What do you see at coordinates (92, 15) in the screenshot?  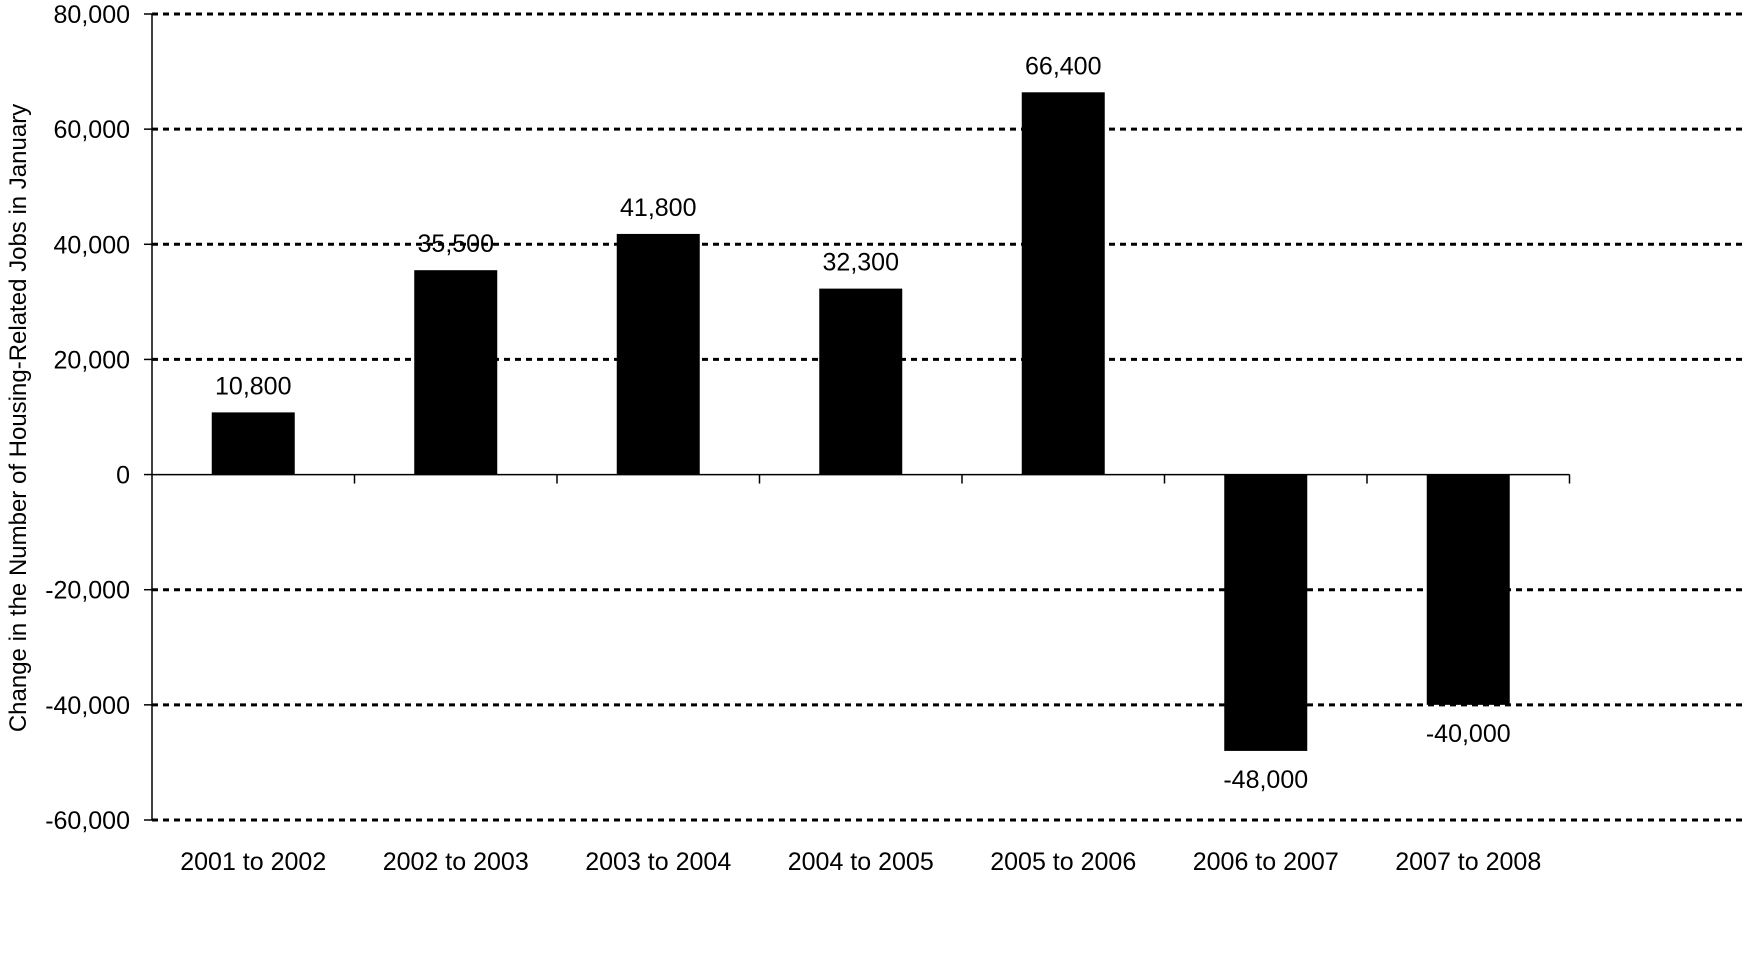 I see `y-tick-label: 80,000` at bounding box center [92, 15].